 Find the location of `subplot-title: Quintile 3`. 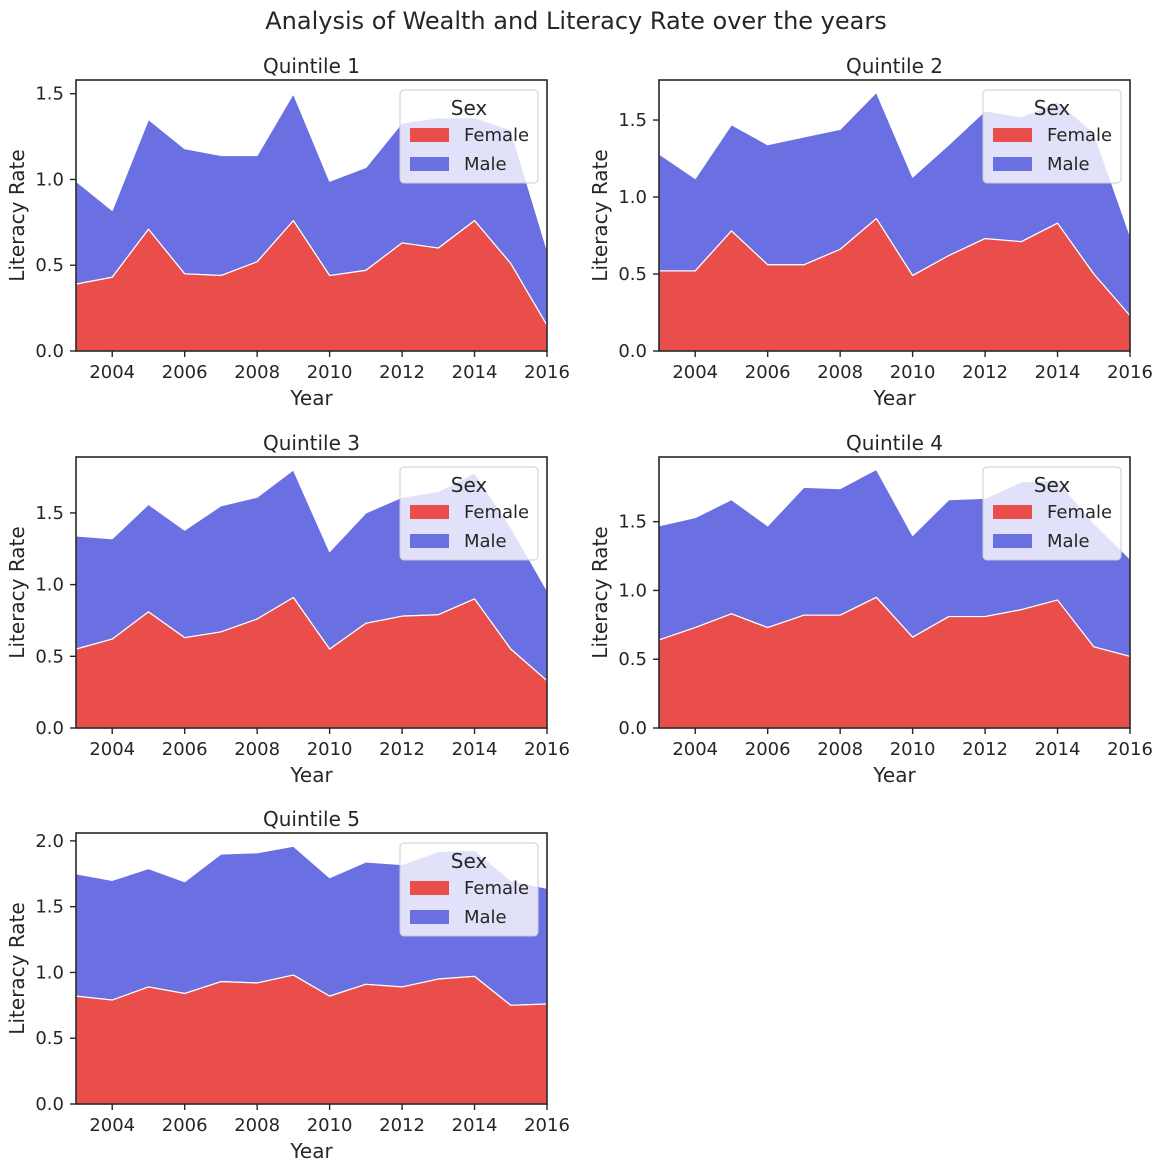

subplot-title: Quintile 3 is located at coordinates (311, 443).